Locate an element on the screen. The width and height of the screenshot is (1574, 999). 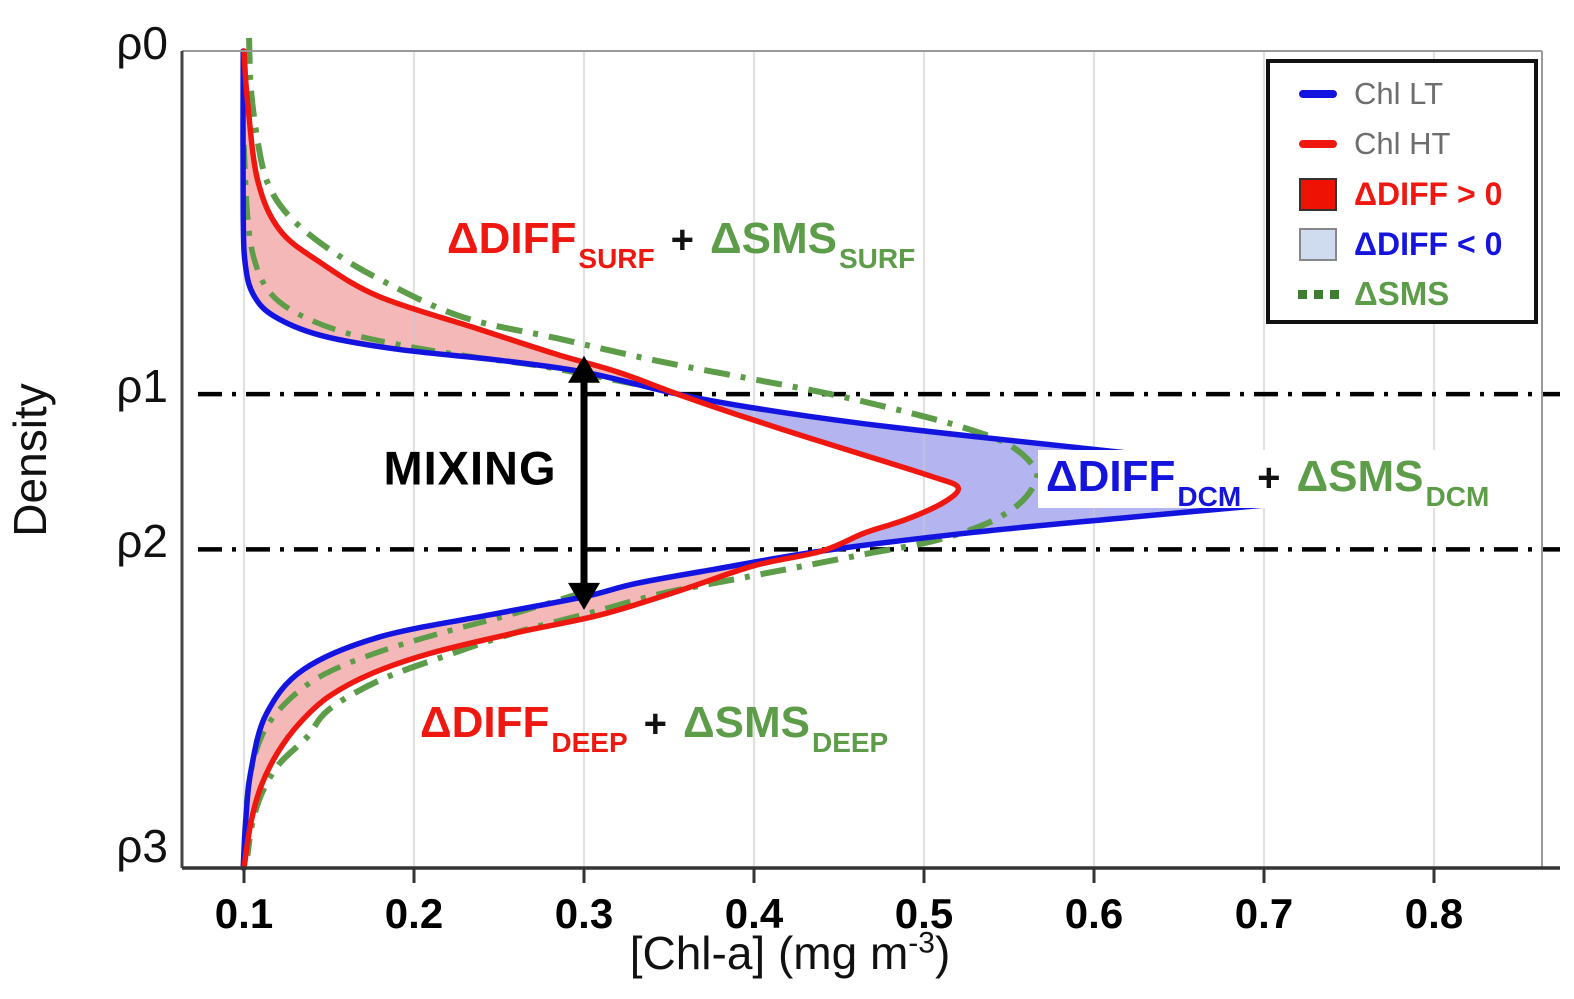
x-tick-label-0.3: 0.3 is located at coordinates (584, 913).